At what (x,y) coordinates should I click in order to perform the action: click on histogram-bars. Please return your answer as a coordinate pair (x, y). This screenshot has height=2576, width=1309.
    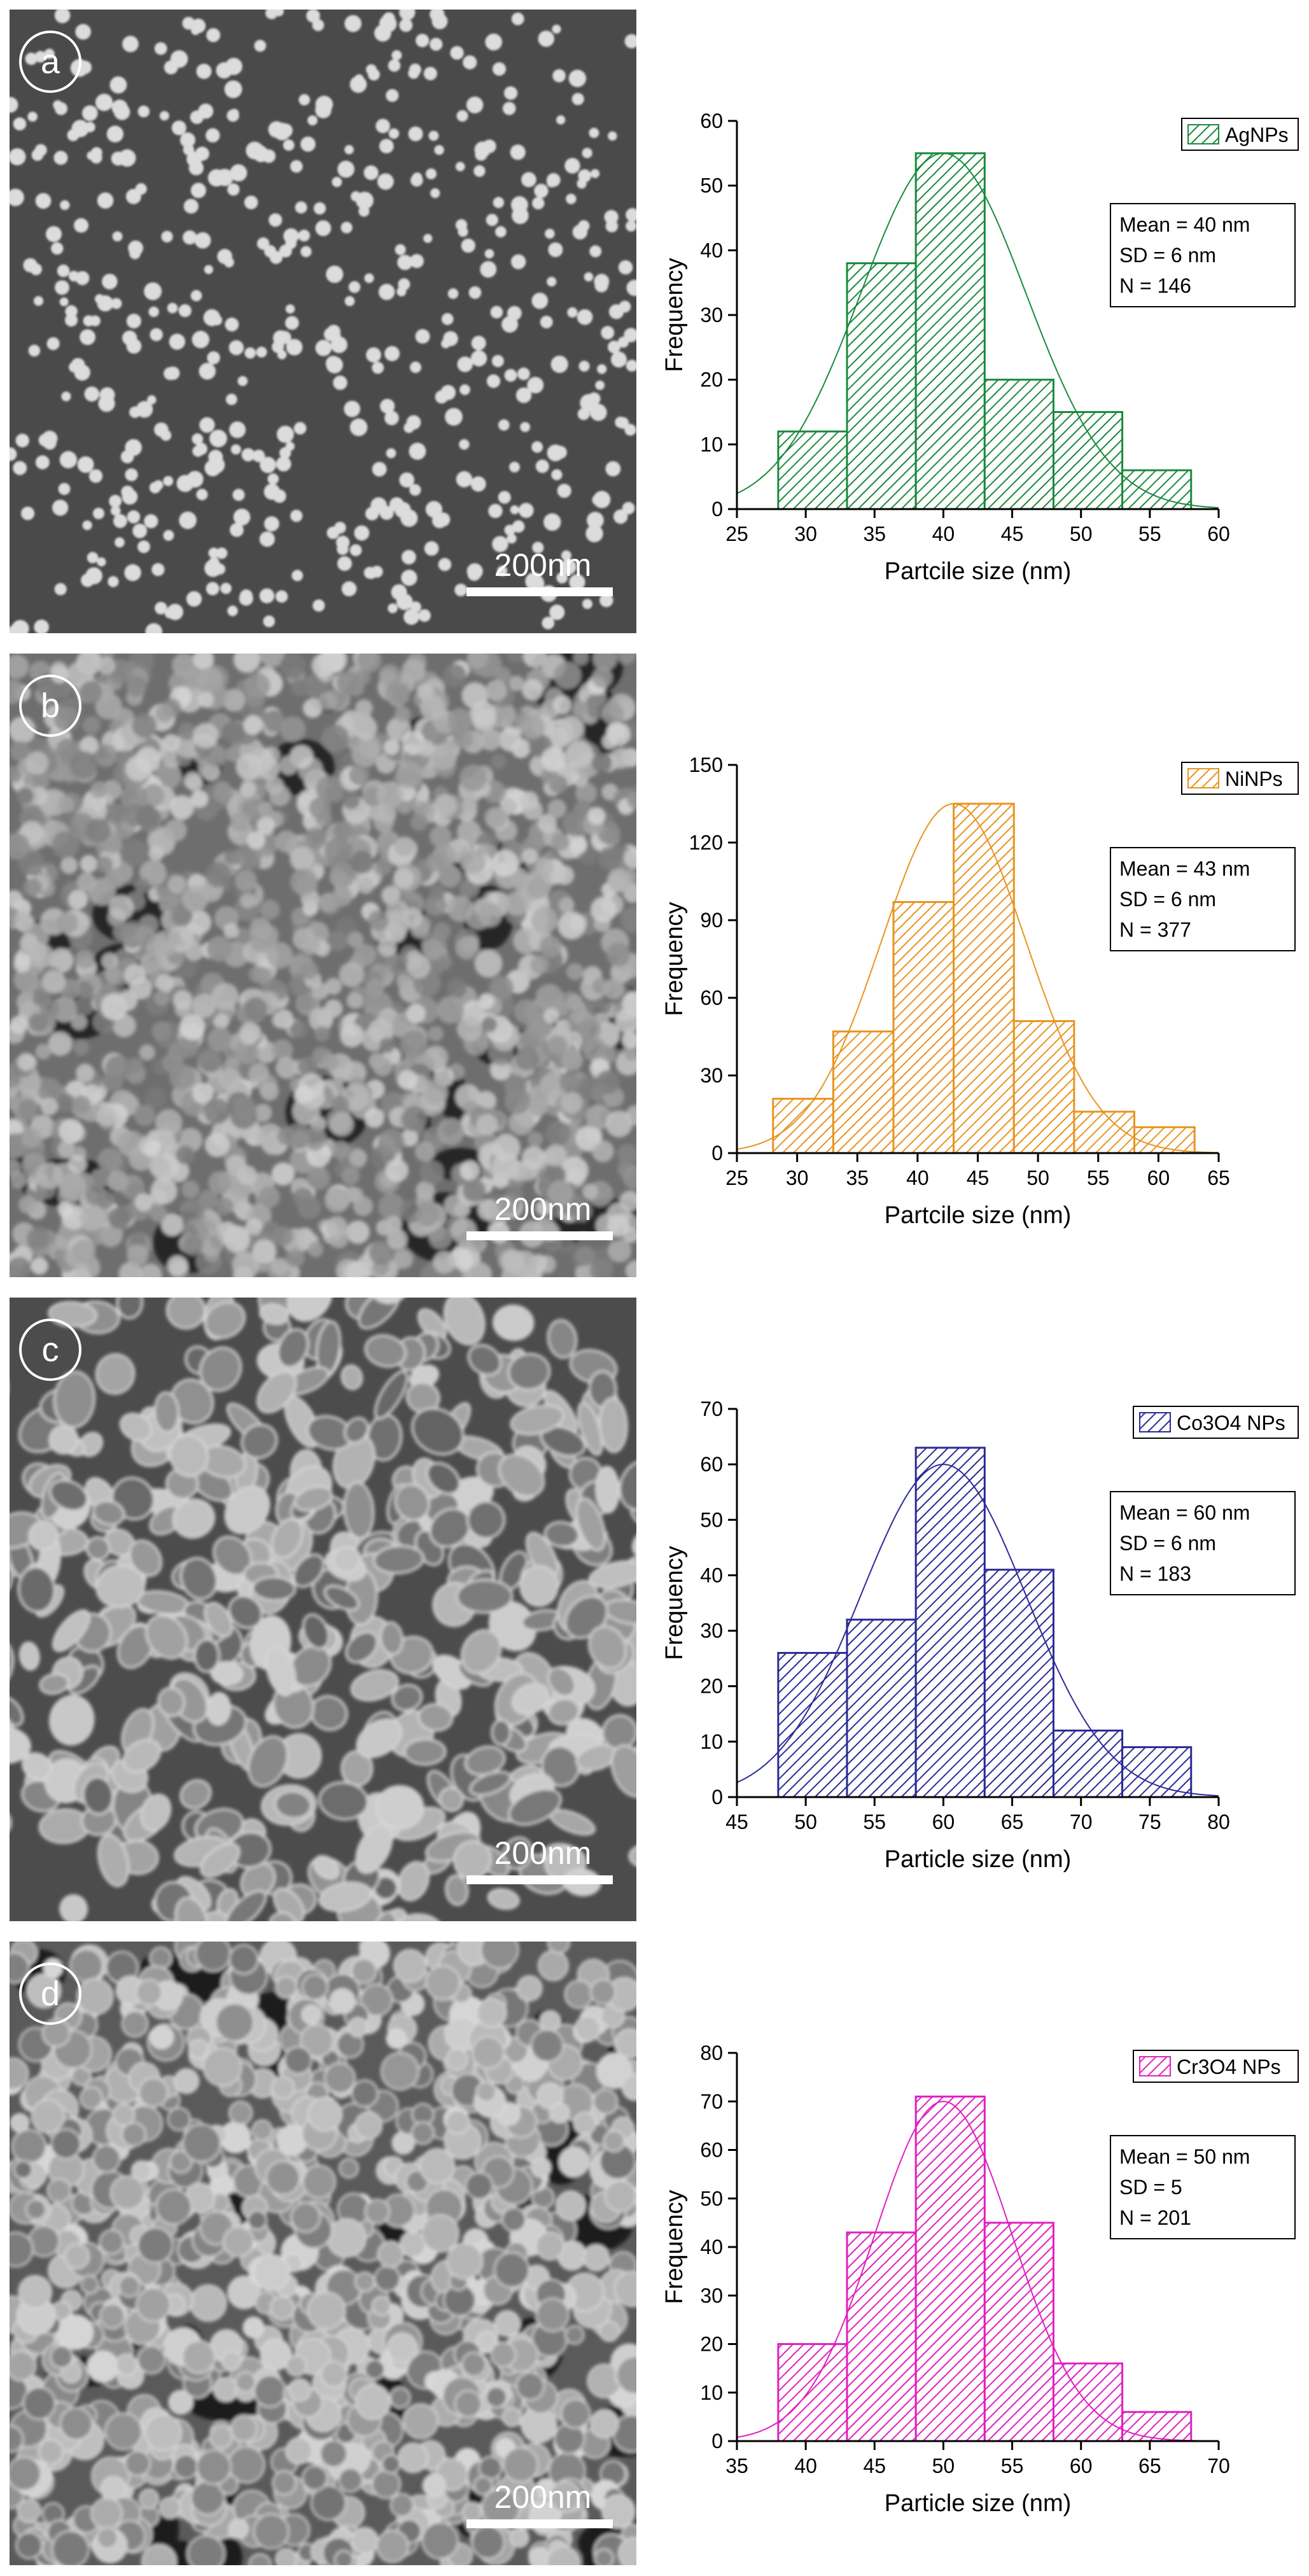
    Looking at the image, I should click on (985, 2269).